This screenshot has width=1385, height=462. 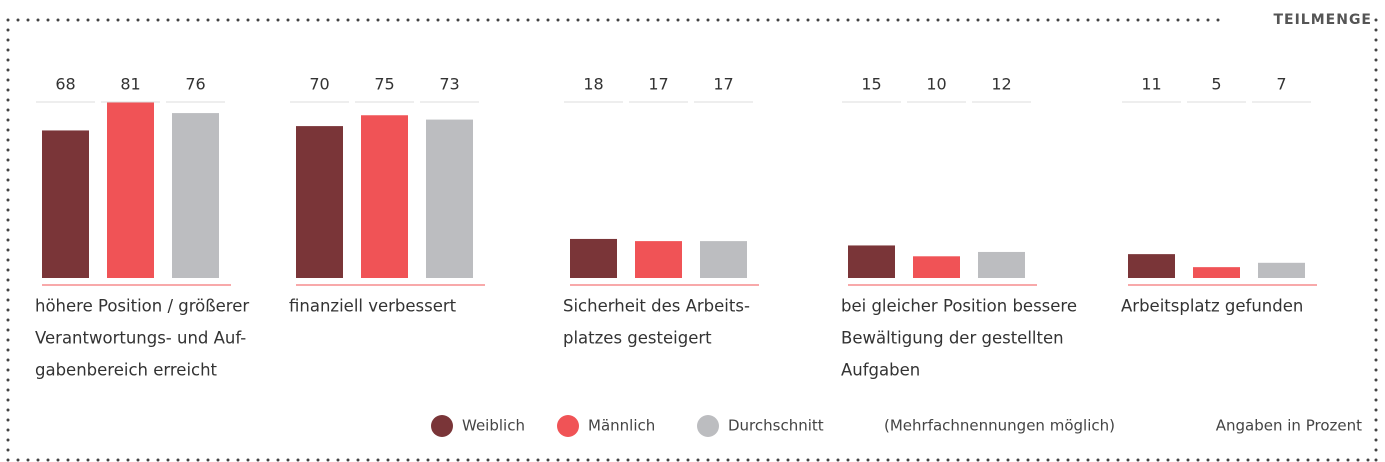 I want to click on category-label: Aufgaben, so click(x=880, y=370).